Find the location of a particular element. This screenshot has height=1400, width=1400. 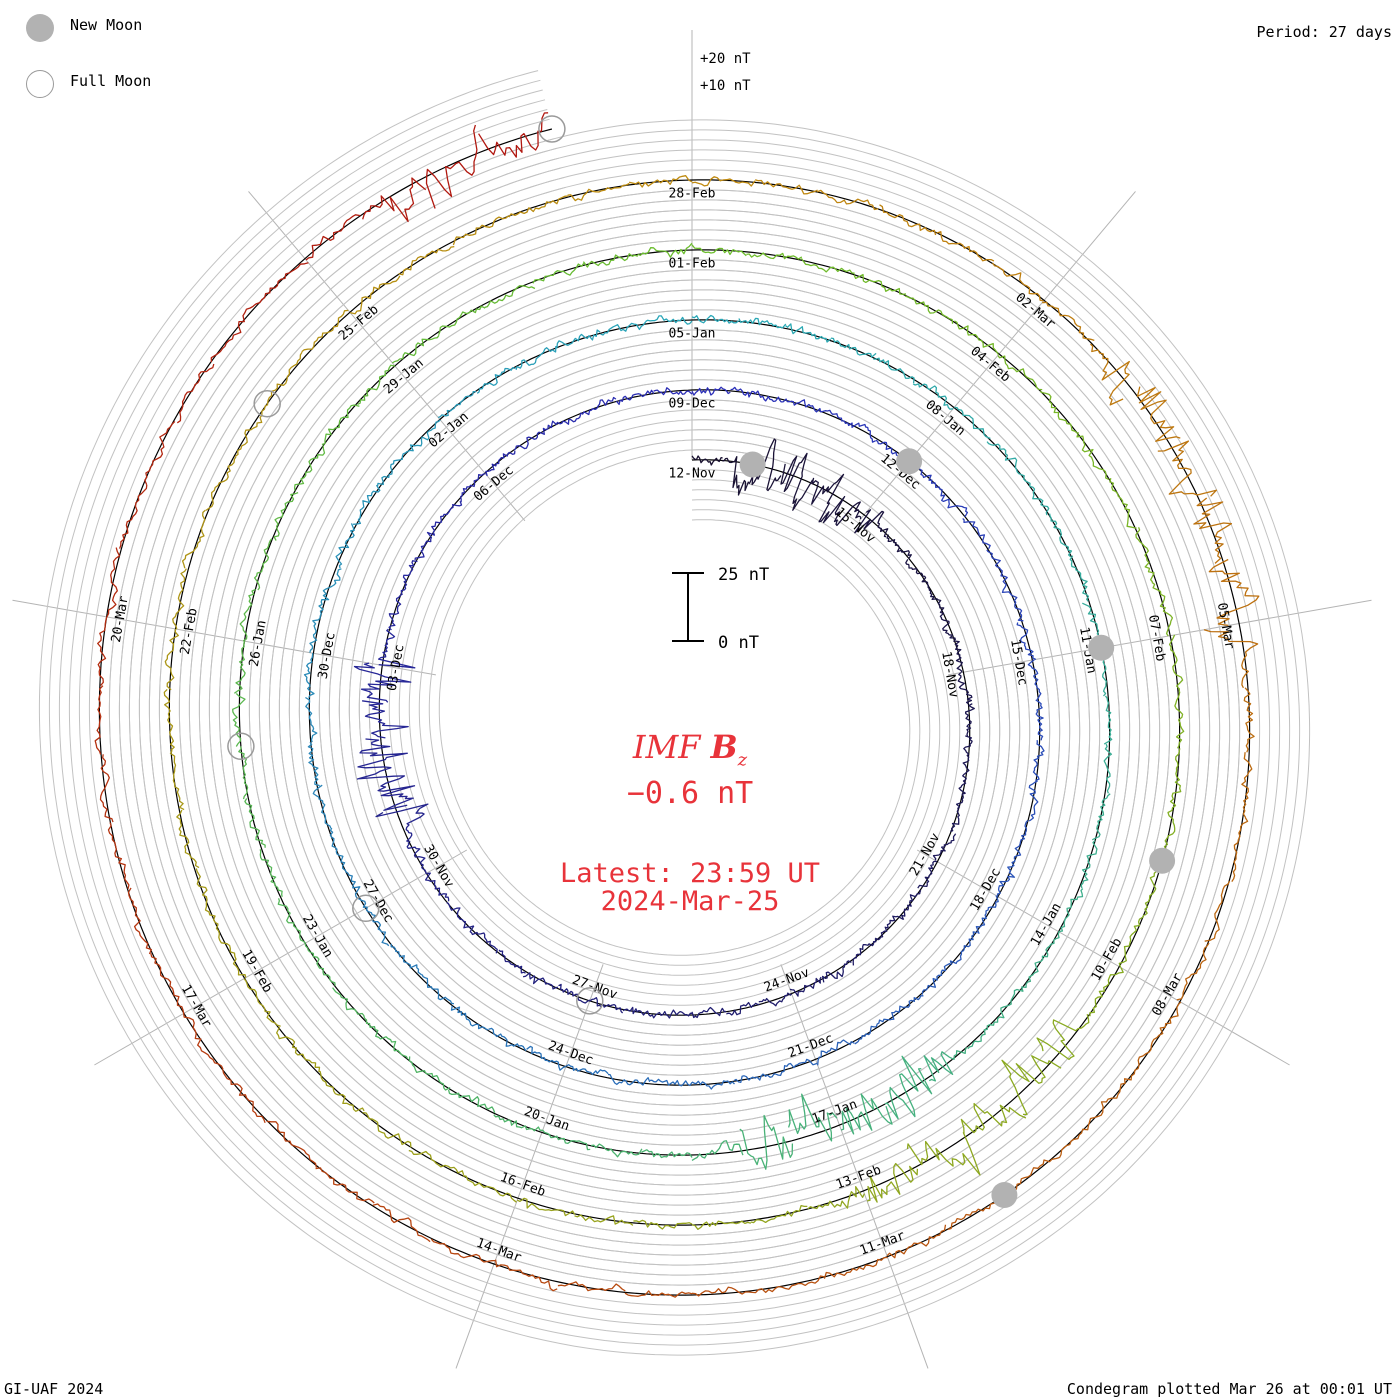

date-label: 12-Nov is located at coordinates (692, 474).